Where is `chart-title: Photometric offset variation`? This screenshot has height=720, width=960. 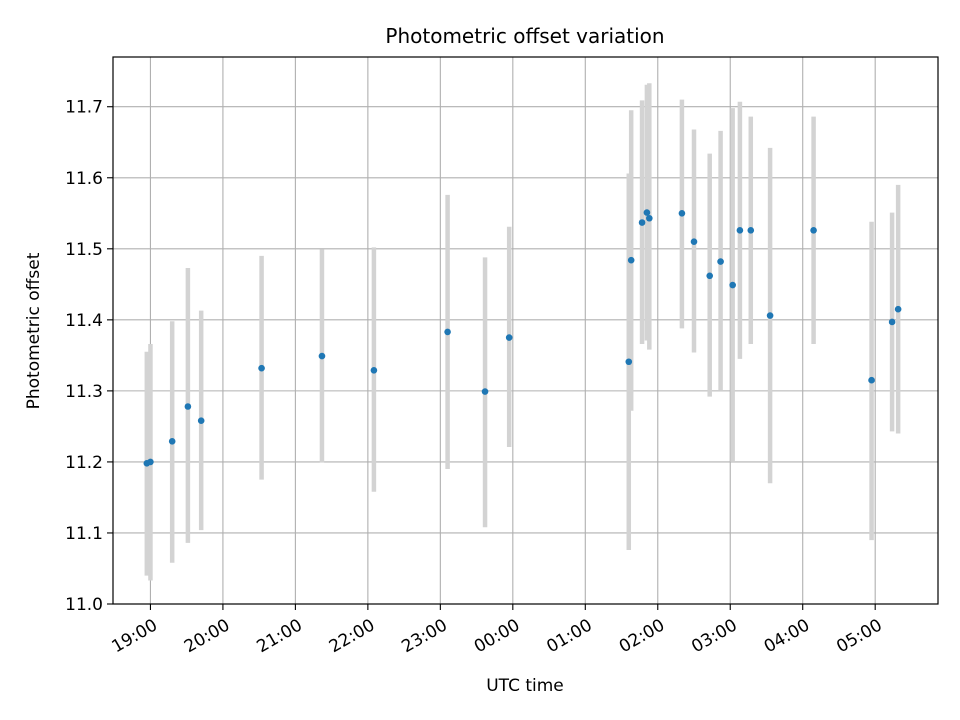
chart-title: Photometric offset variation is located at coordinates (524, 36).